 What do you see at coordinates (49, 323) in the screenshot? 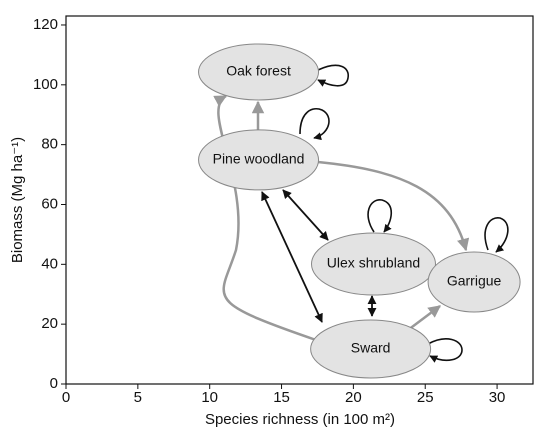
I see `y-tick-label: 20` at bounding box center [49, 323].